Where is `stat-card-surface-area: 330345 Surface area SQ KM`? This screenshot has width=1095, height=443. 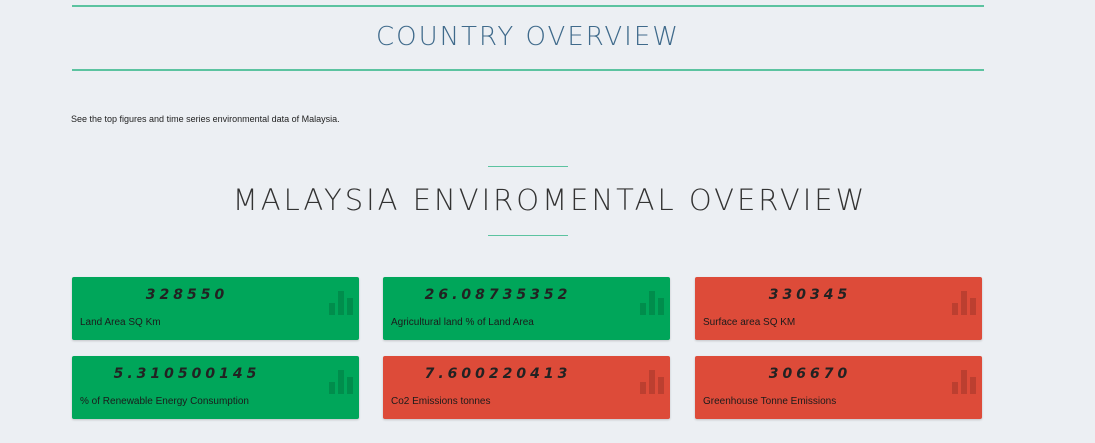 stat-card-surface-area: 330345 Surface area SQ KM is located at coordinates (838, 308).